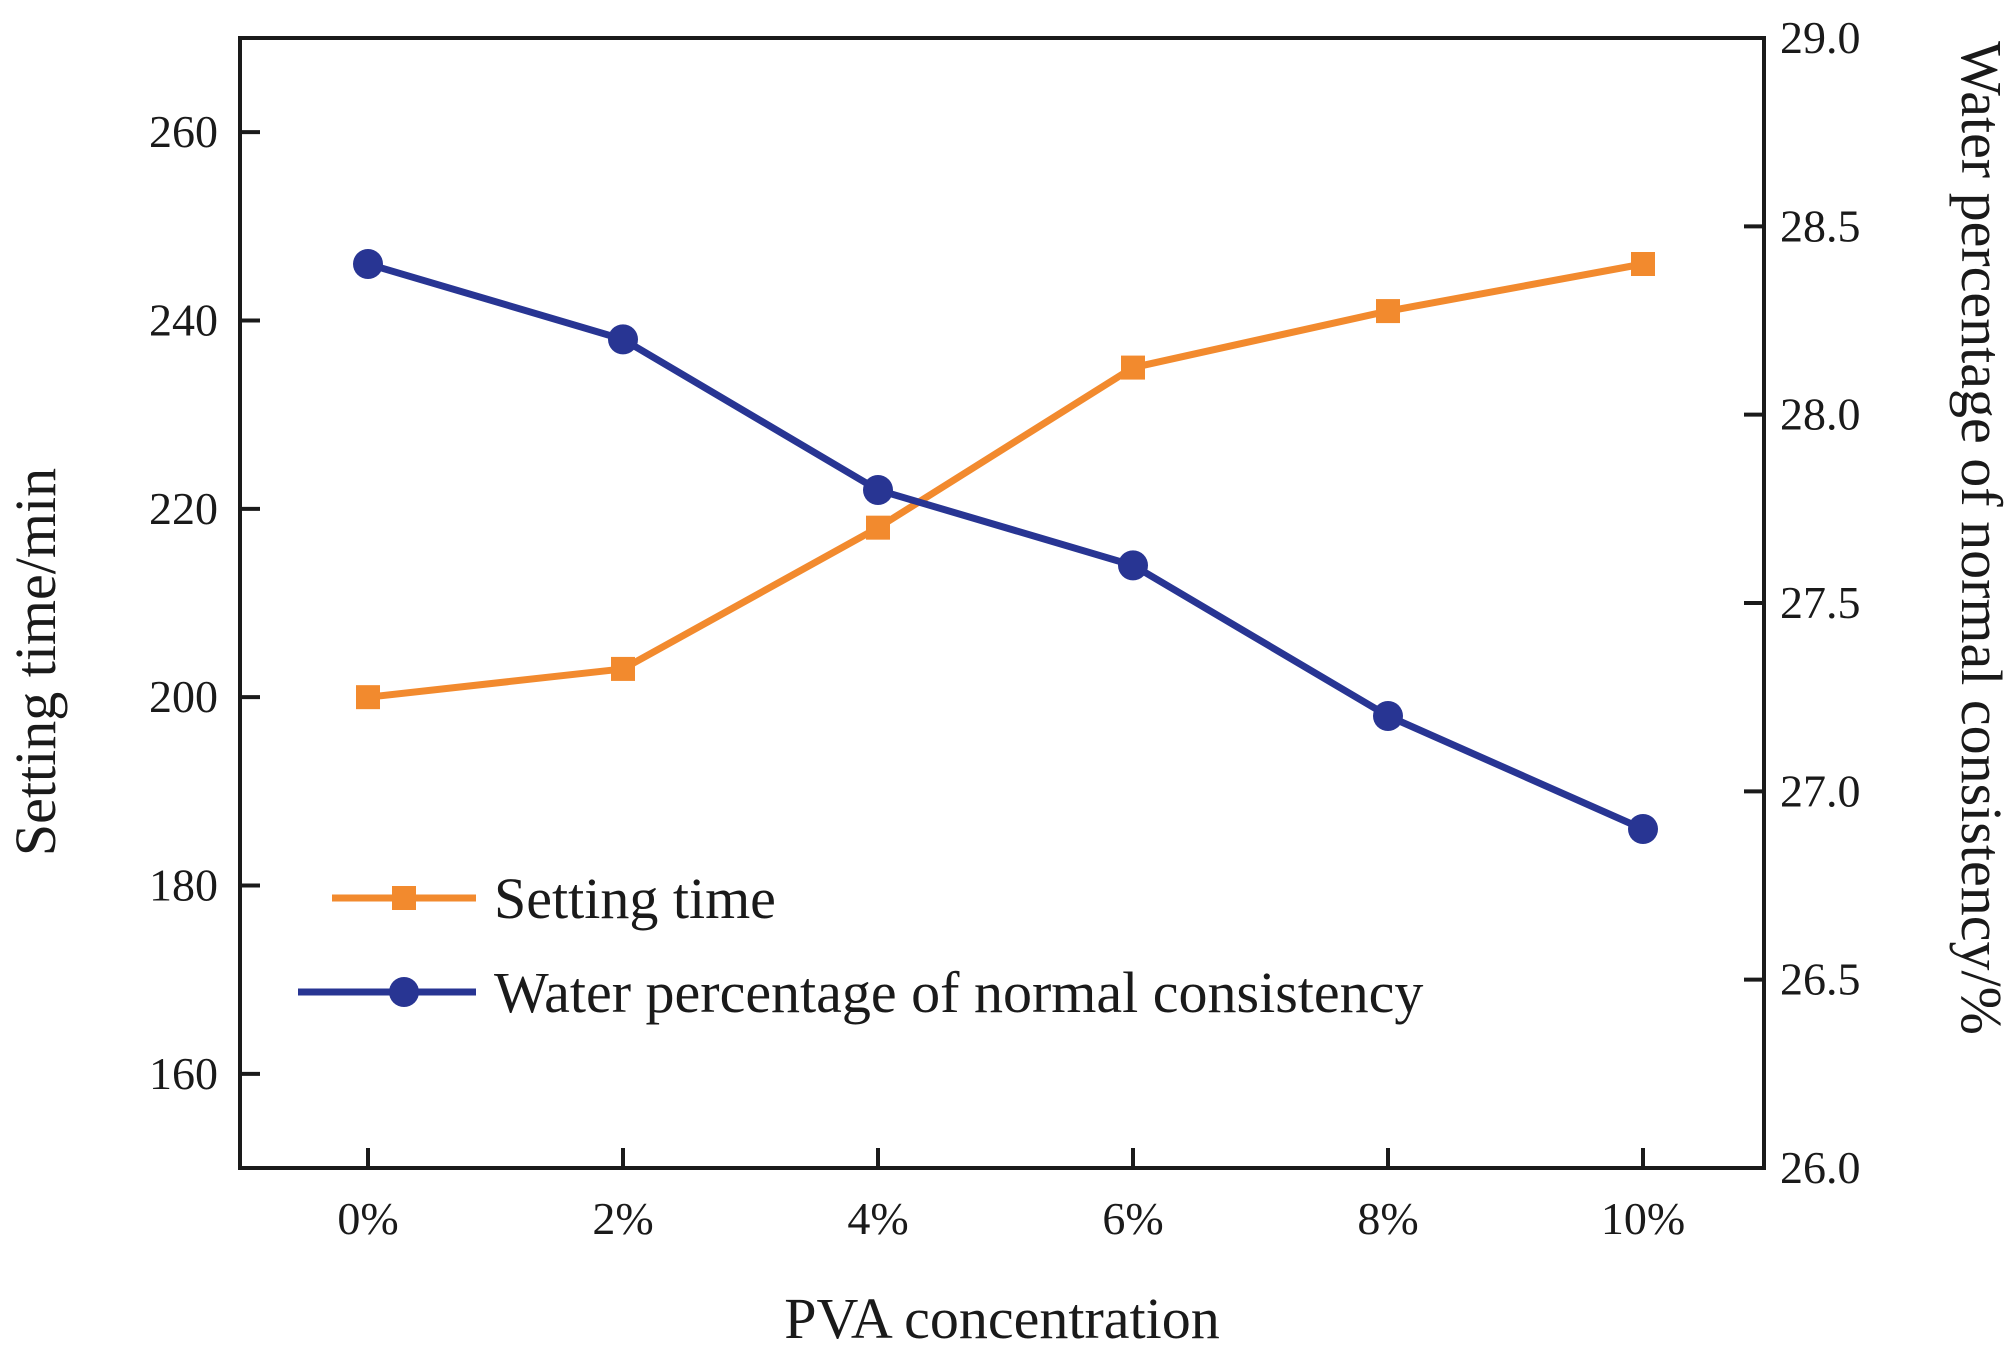 Image resolution: width=2008 pixels, height=1358 pixels. I want to click on x-tick-label: 0%, so click(367, 1218).